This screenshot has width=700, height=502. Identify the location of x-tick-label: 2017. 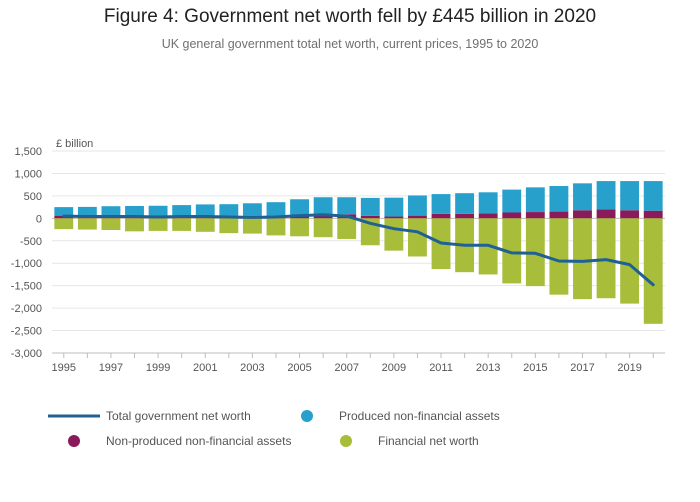
(582, 368).